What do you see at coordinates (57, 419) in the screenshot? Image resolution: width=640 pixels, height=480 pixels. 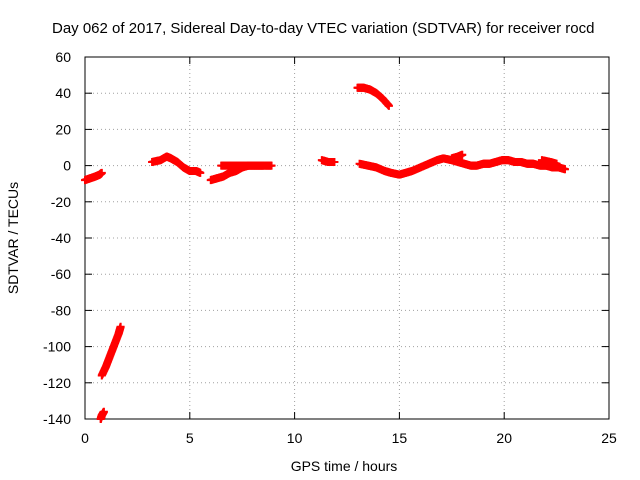 I see `y-tick-label: -140` at bounding box center [57, 419].